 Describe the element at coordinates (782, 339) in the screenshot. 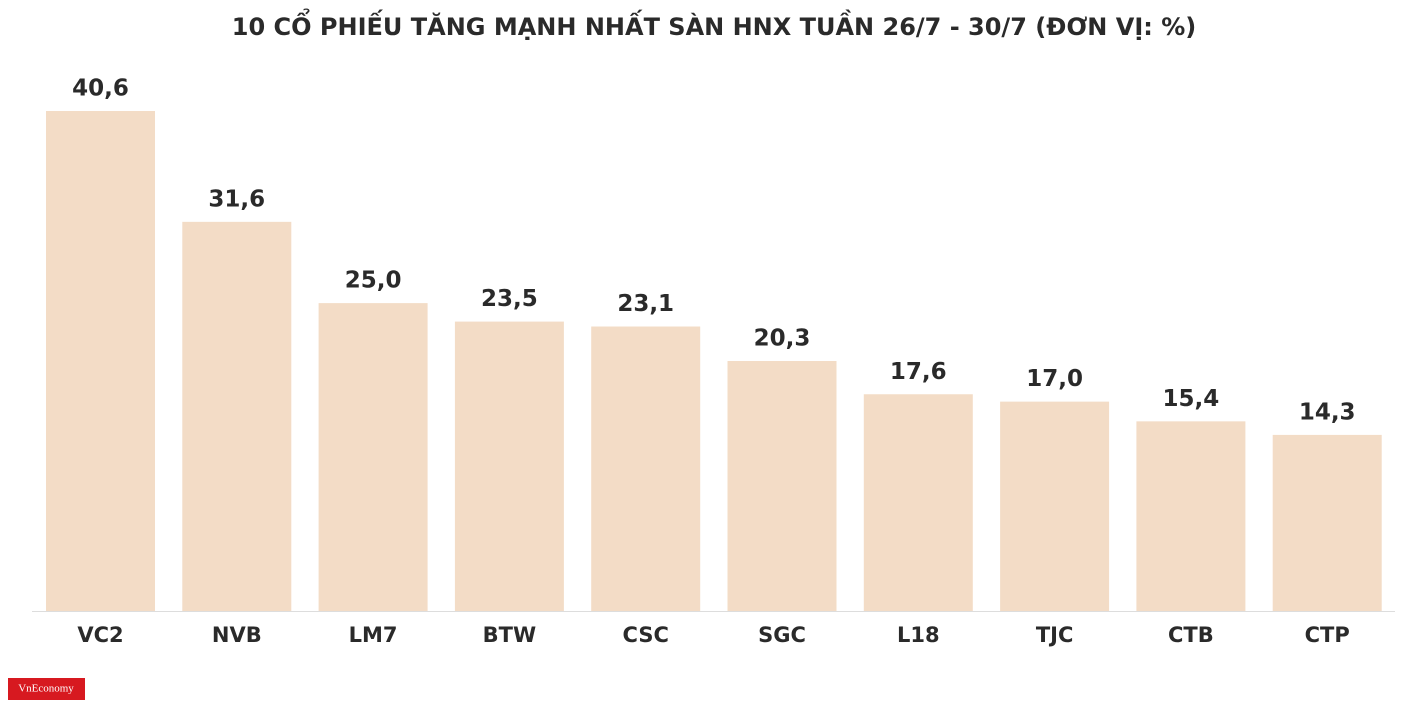

I see `value-label: 20,3` at that location.